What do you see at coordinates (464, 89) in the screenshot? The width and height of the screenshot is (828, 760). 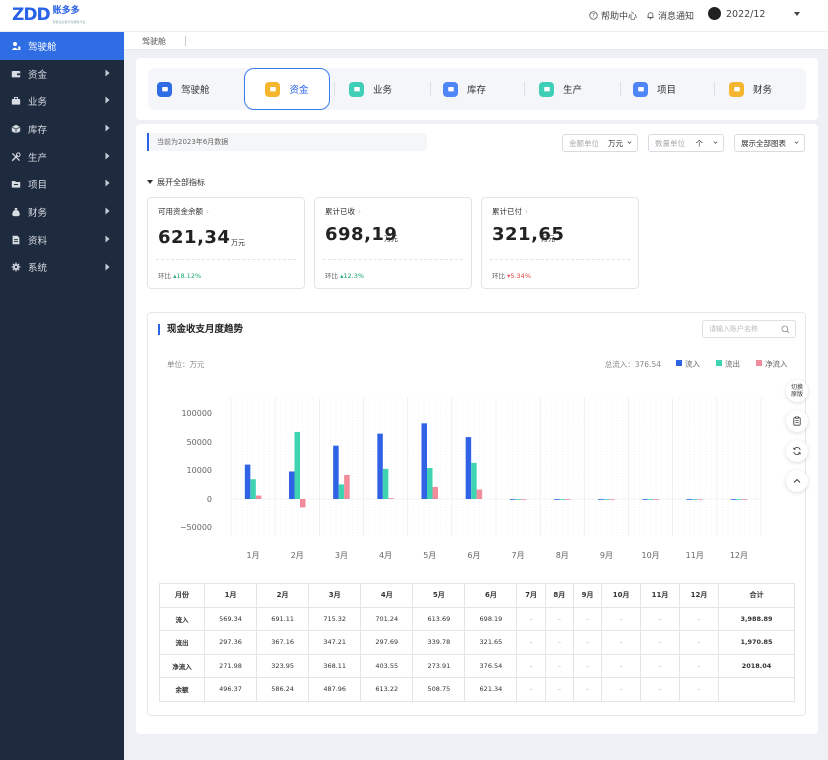 I see `tab-inventory: 库存` at bounding box center [464, 89].